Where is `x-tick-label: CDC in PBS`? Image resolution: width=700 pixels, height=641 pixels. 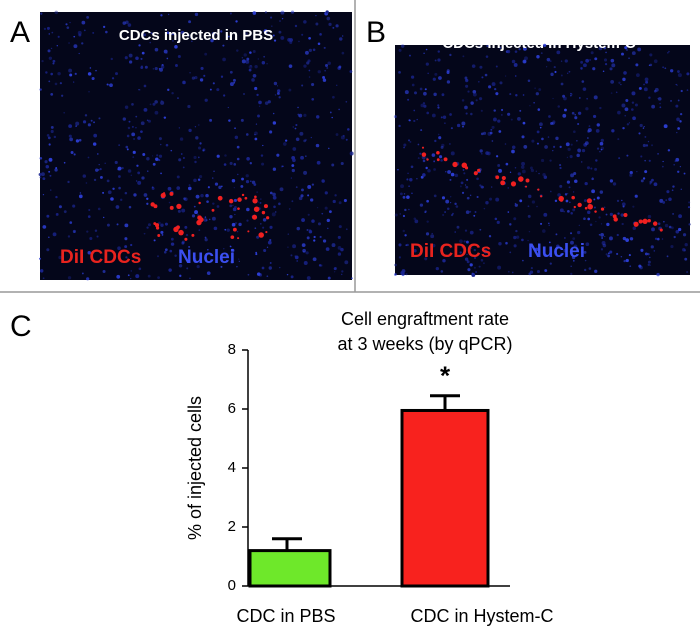
x-tick-label: CDC in PBS is located at coordinates (285, 616).